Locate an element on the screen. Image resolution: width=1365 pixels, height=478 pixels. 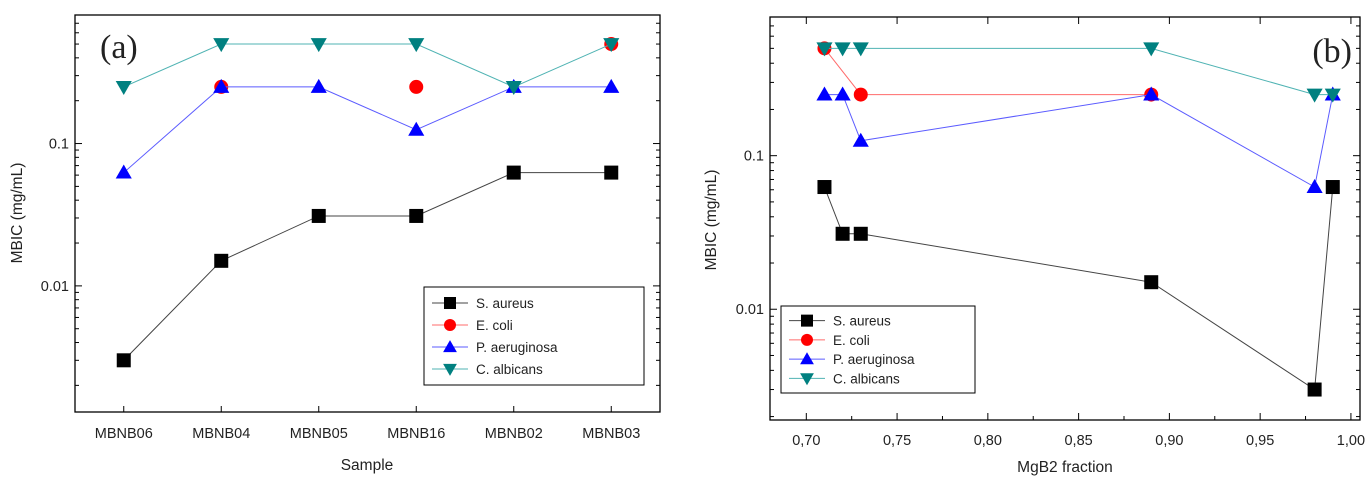
series-e-coli is located at coordinates (988, 71).